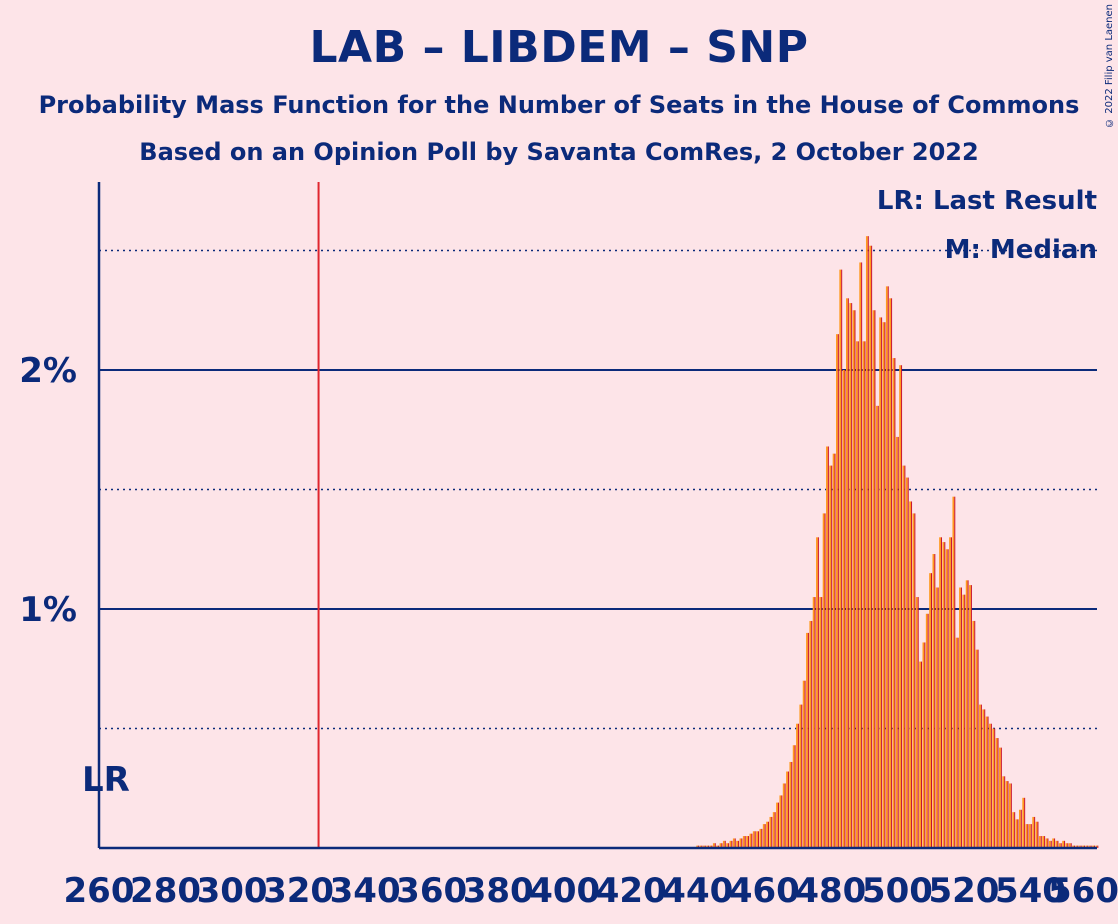 This screenshot has width=1118, height=924. Describe the element at coordinates (697, 891) in the screenshot. I see `x-tick-label: 440` at that location.